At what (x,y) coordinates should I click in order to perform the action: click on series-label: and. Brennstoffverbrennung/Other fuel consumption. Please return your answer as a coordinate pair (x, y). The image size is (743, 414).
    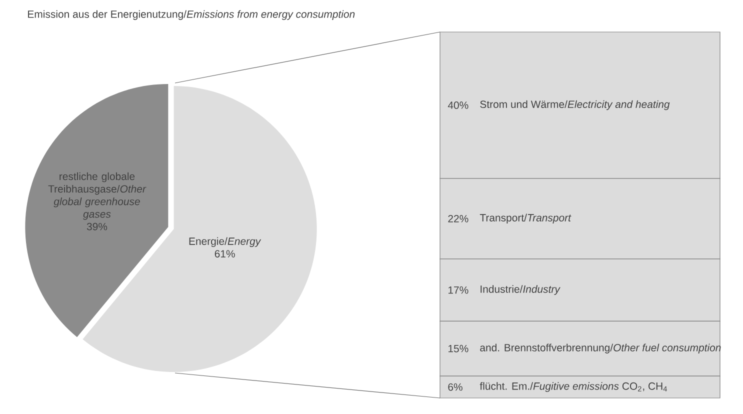
    Looking at the image, I should click on (600, 349).